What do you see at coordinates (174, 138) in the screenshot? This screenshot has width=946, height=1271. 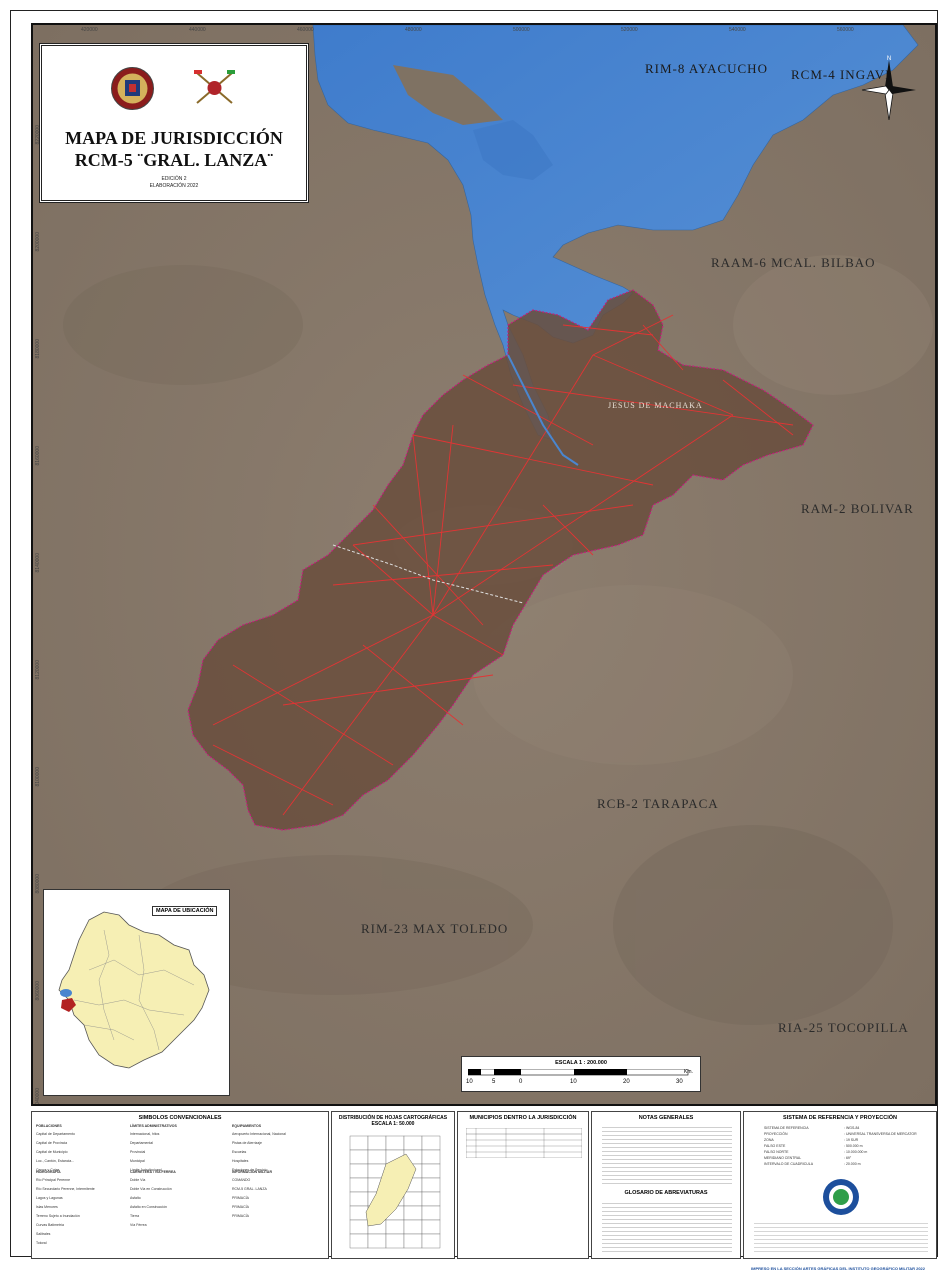 I see `map-title: MAPA DE JURISDICCIÓN` at bounding box center [174, 138].